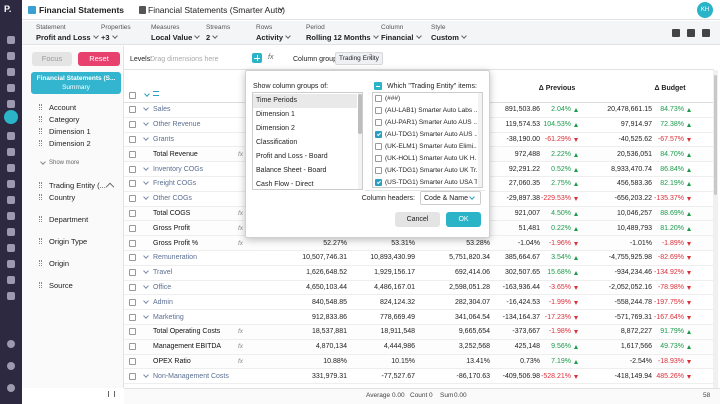 The height and width of the screenshot is (404, 720). Describe the element at coordinates (70, 131) in the screenshot. I see `dimension: Dimension 1` at that location.